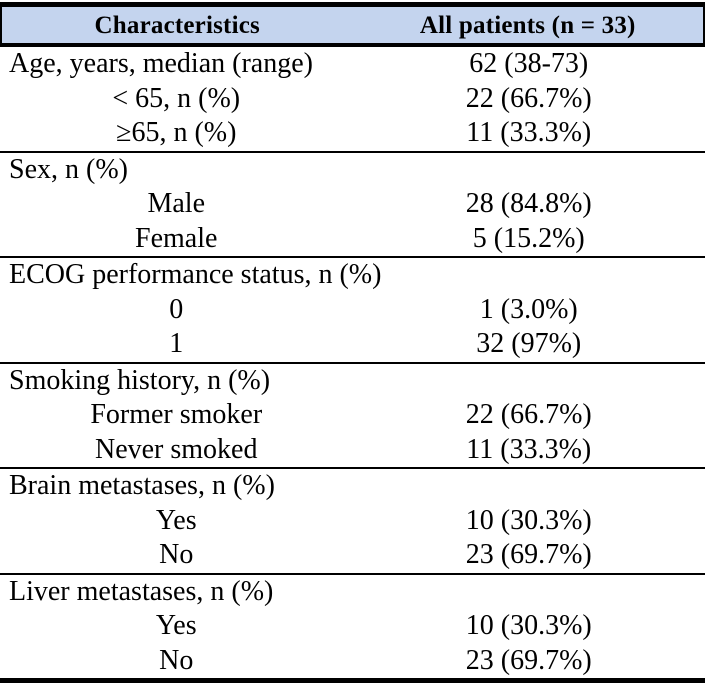 The width and height of the screenshot is (705, 697). Describe the element at coordinates (529, 64) in the screenshot. I see `row-value: 62 (38-73)` at that location.